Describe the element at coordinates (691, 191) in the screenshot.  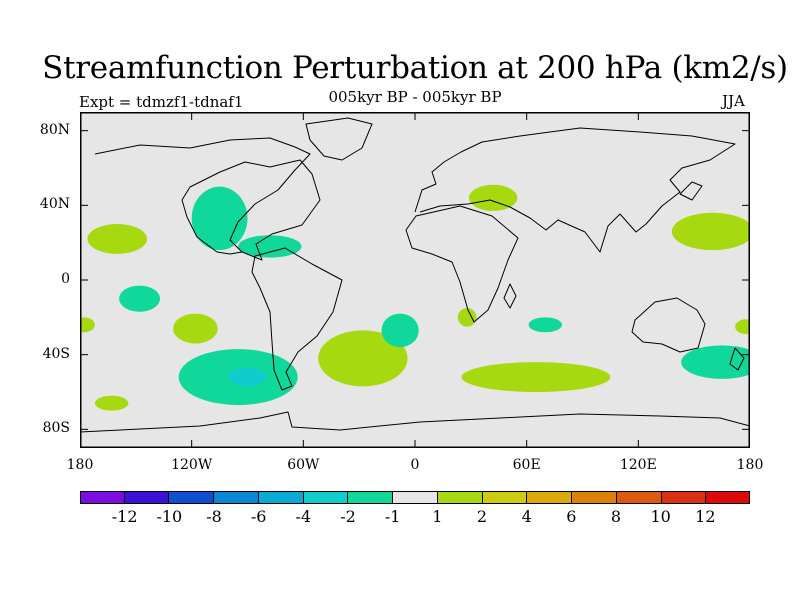
I see `coast-japan` at that location.